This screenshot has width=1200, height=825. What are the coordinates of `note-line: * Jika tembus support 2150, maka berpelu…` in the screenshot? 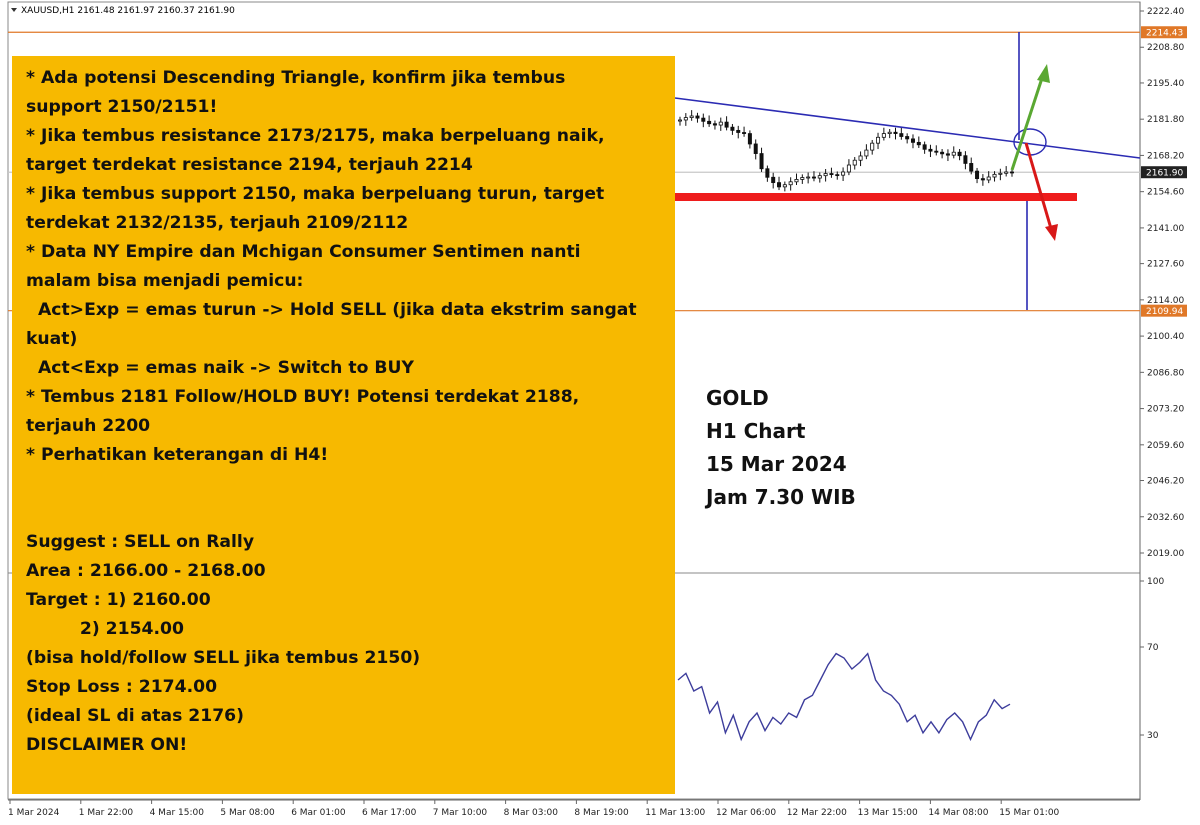 It's located at (315, 194).